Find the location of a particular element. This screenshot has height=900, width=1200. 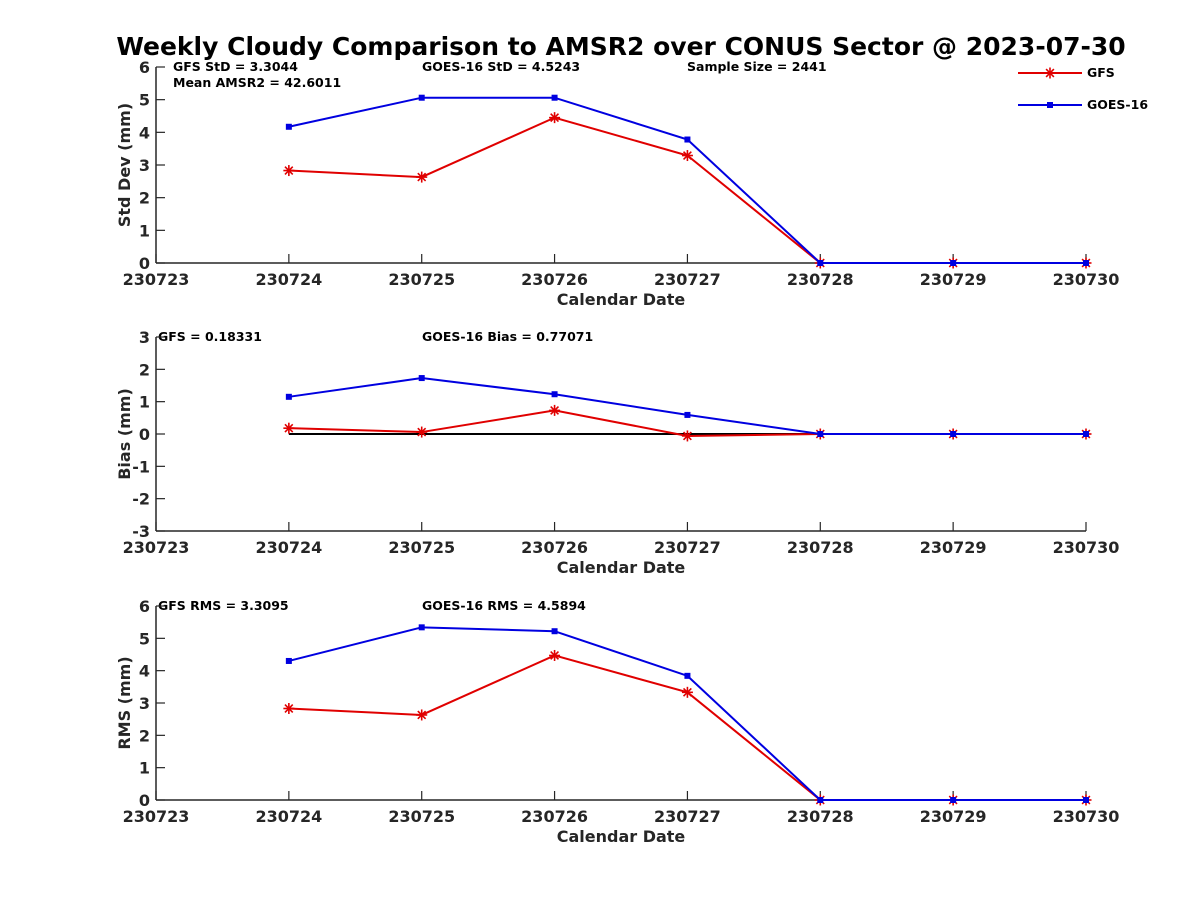

annotation-gfs-std: GFS StD = 3.3044 is located at coordinates (235, 66).